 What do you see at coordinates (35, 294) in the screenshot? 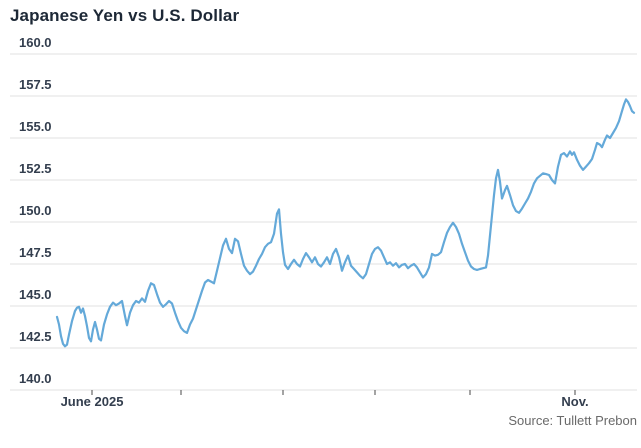
I see `y-axis-label: 145.0` at bounding box center [35, 294].